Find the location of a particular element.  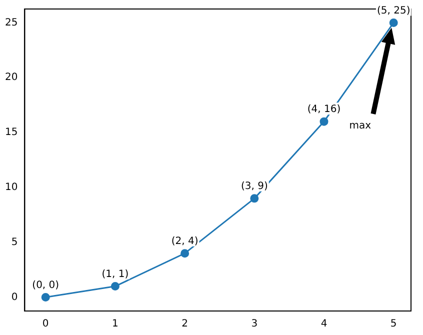

y-tick-label: 10 is located at coordinates (11, 188).